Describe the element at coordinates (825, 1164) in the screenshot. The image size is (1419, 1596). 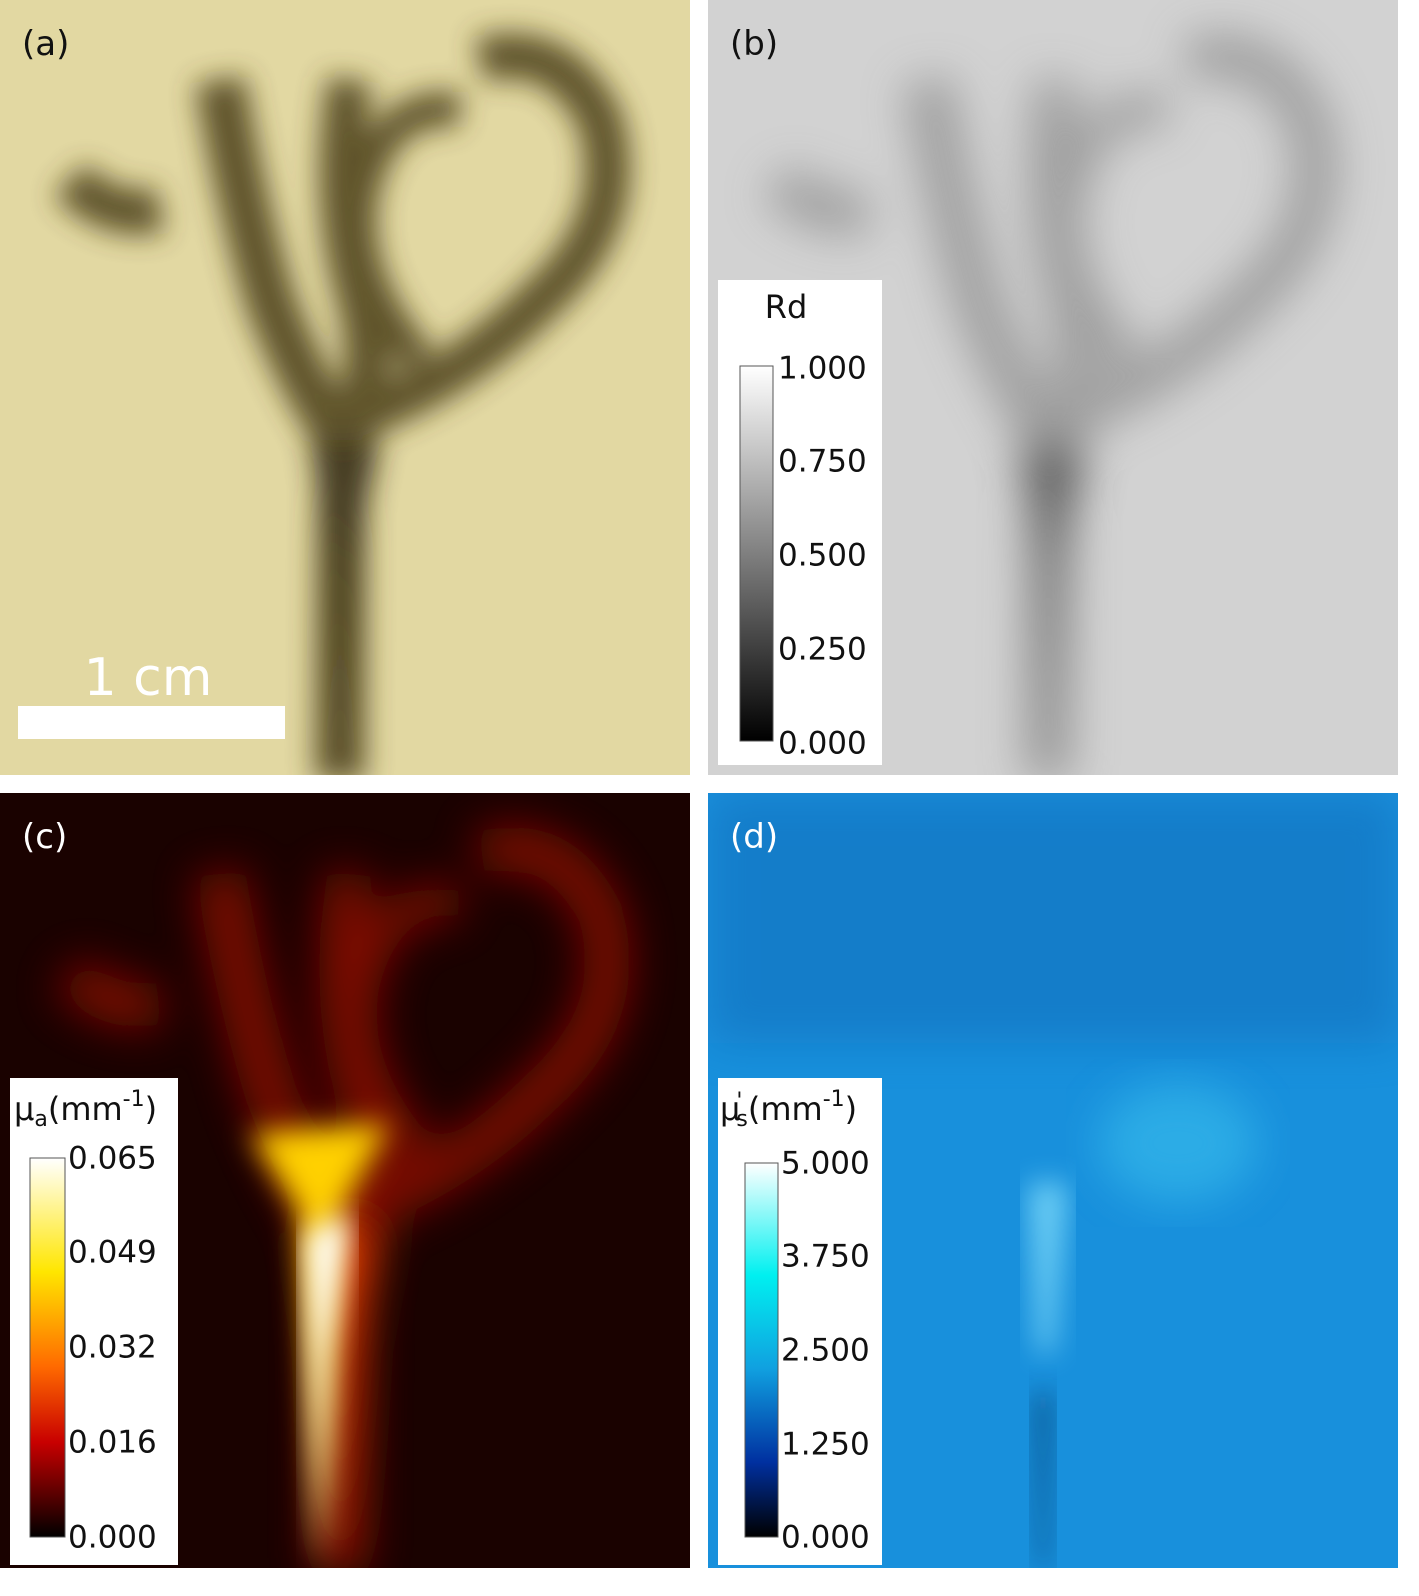
I see `colorbar-tick: 5.000` at that location.